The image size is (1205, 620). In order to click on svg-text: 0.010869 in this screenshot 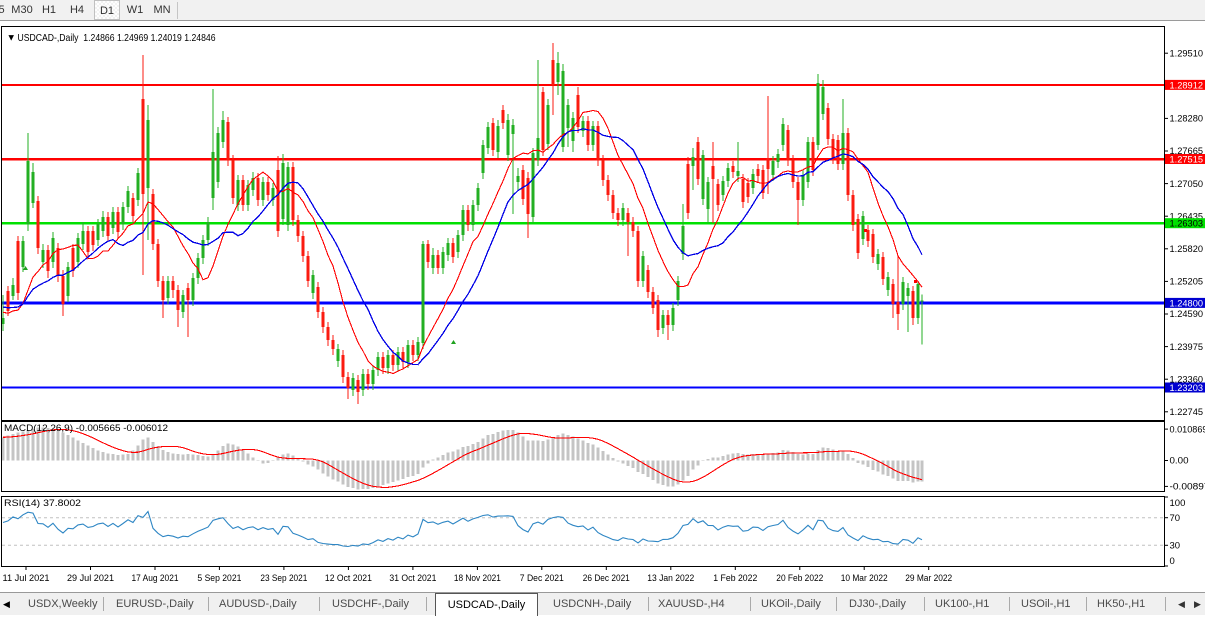, I will do `click(1187, 429)`.